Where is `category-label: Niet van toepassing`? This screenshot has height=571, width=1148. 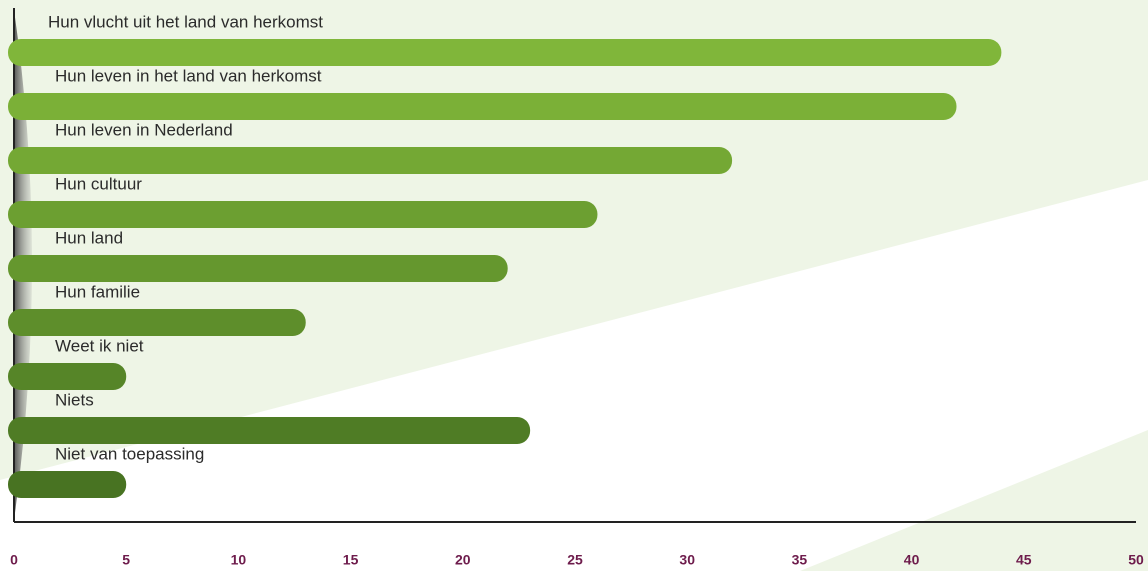 category-label: Niet van toepassing is located at coordinates (129, 453).